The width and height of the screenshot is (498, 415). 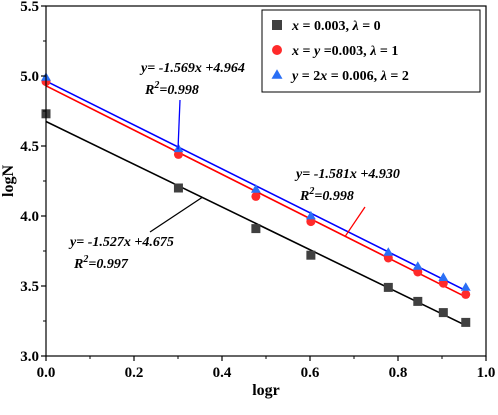 I want to click on r-squared-3: R2=0.998, so click(x=171, y=89).